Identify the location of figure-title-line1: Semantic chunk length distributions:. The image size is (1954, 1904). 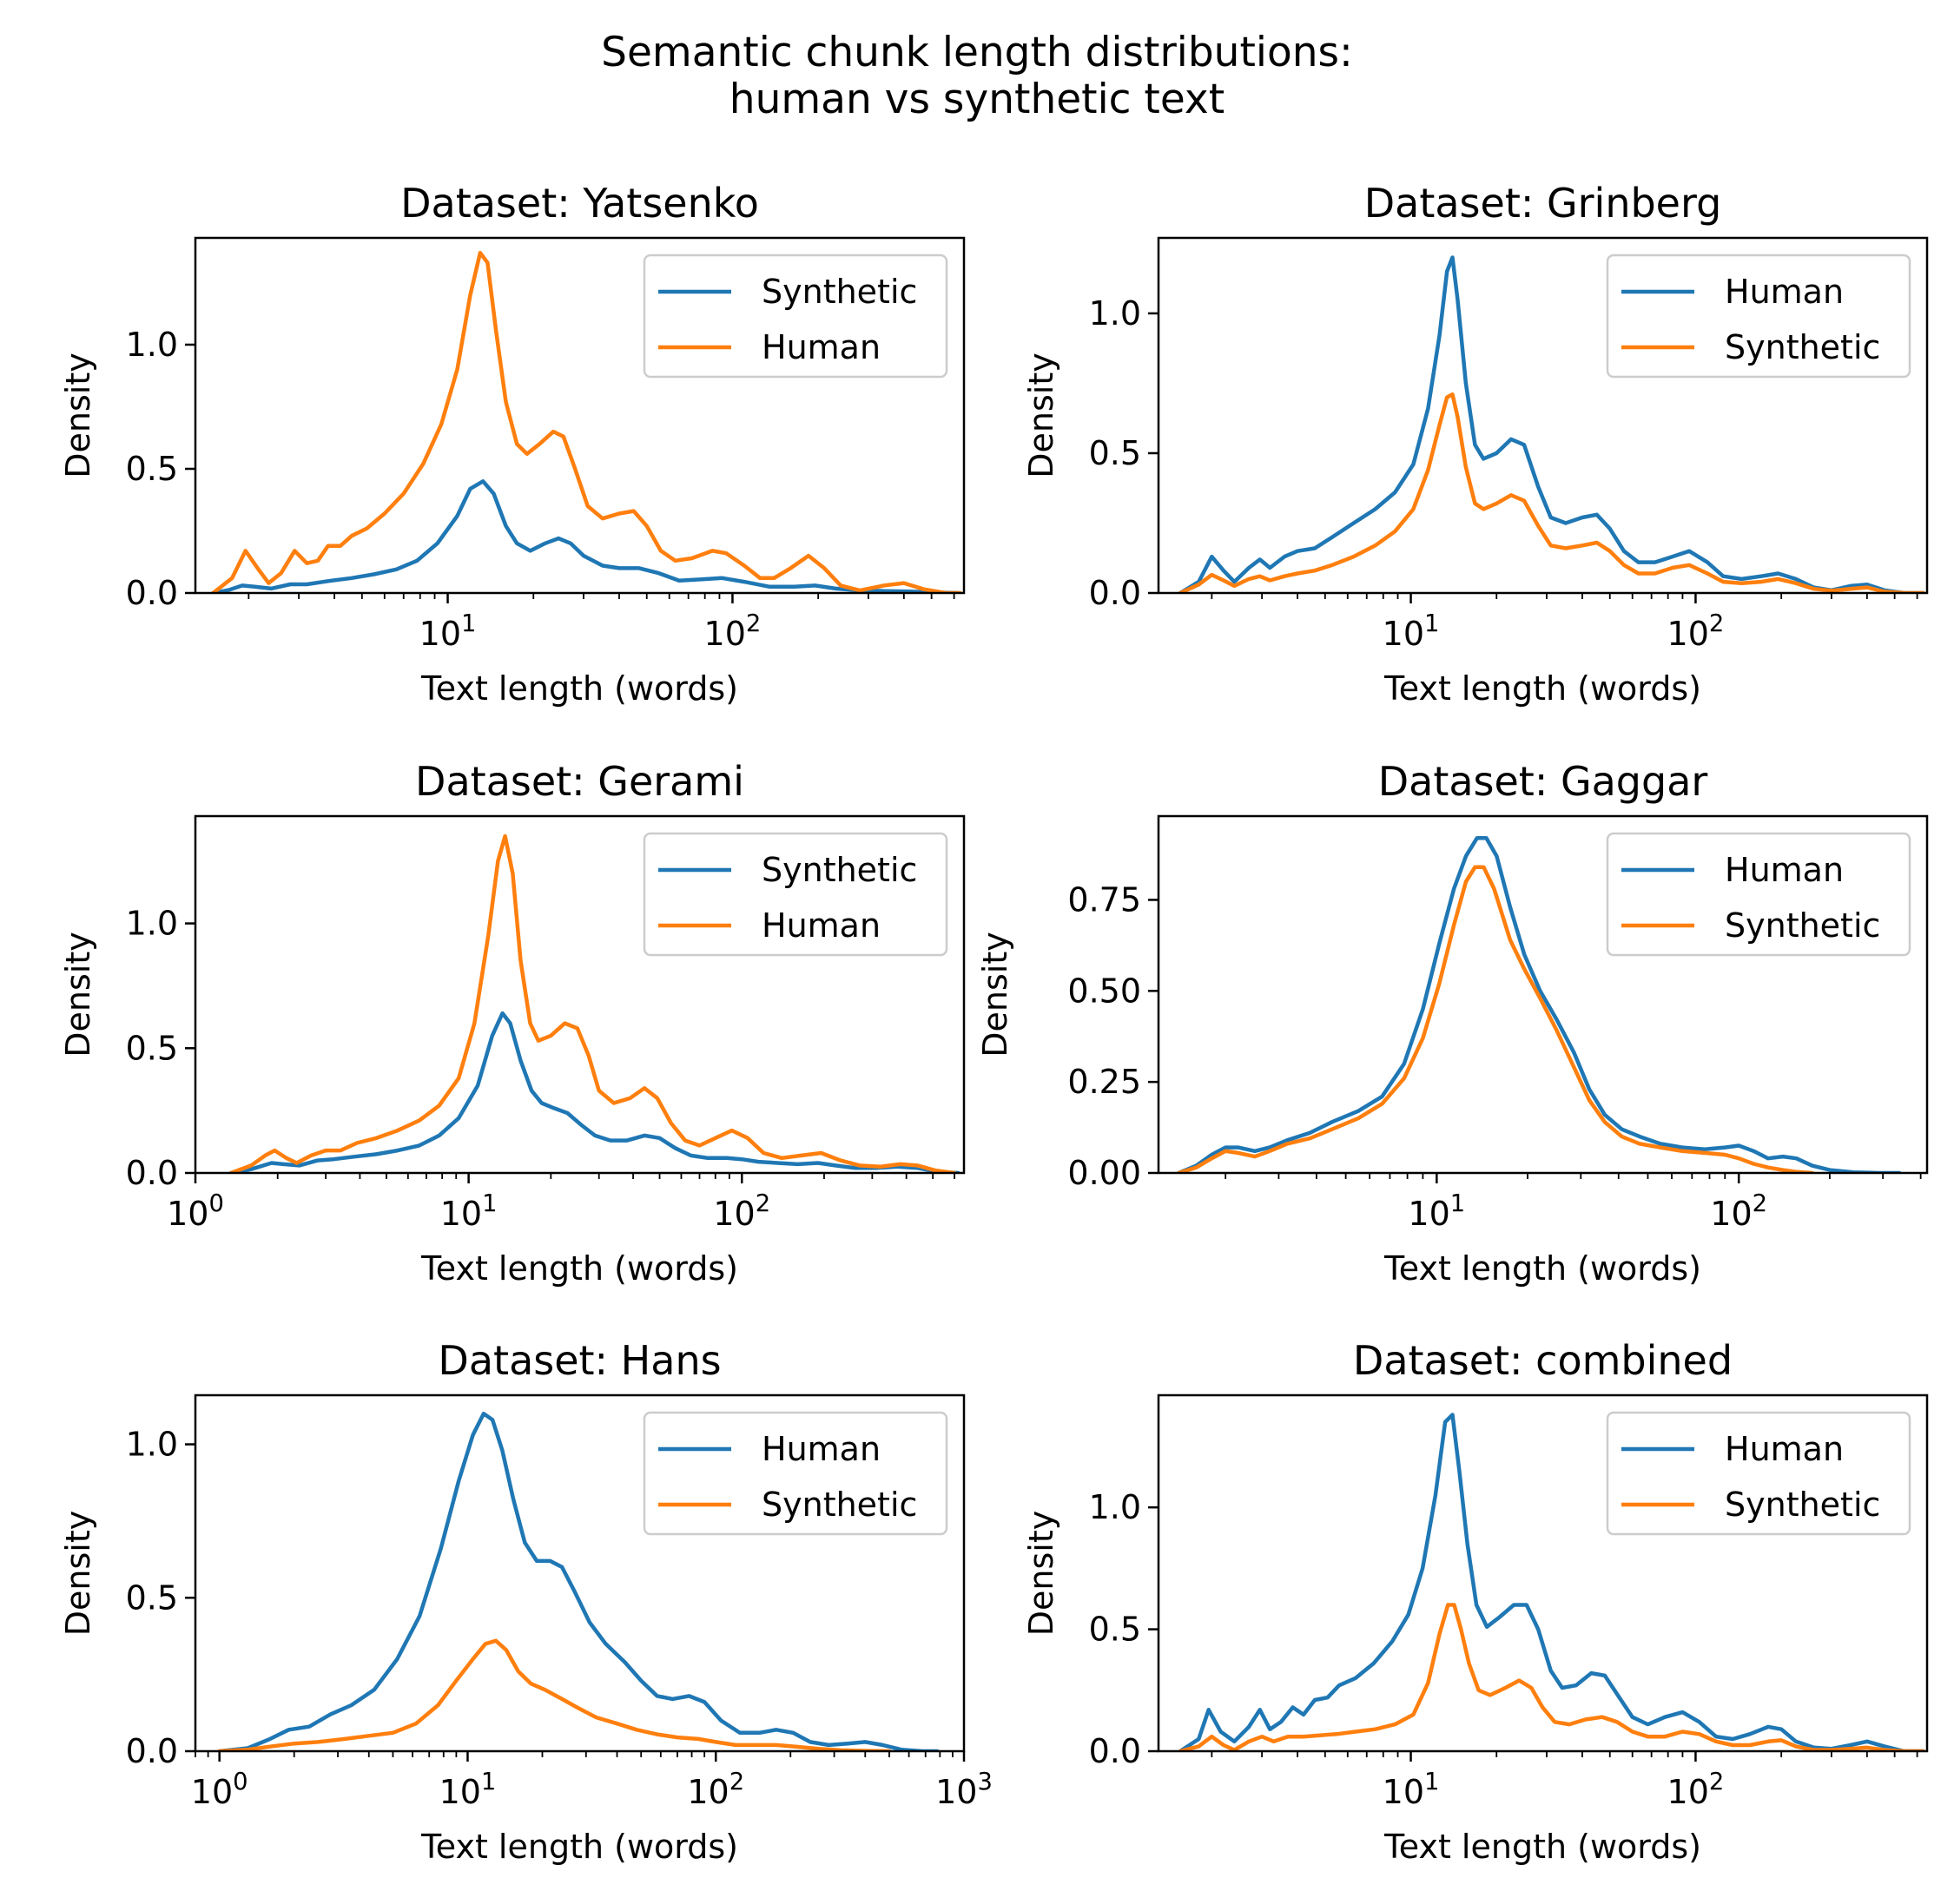
(977, 52).